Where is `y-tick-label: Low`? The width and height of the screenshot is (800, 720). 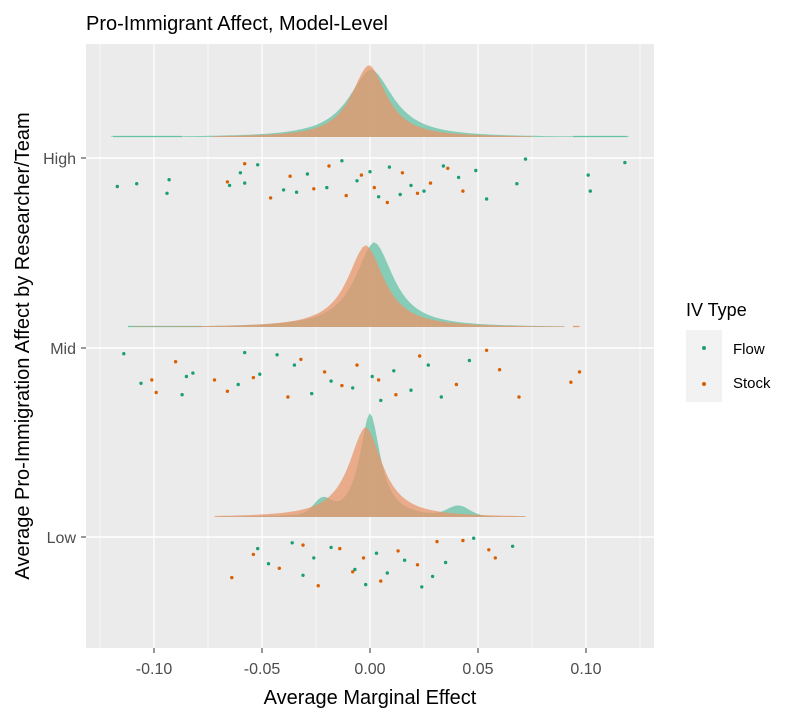
y-tick-label: Low is located at coordinates (62, 538).